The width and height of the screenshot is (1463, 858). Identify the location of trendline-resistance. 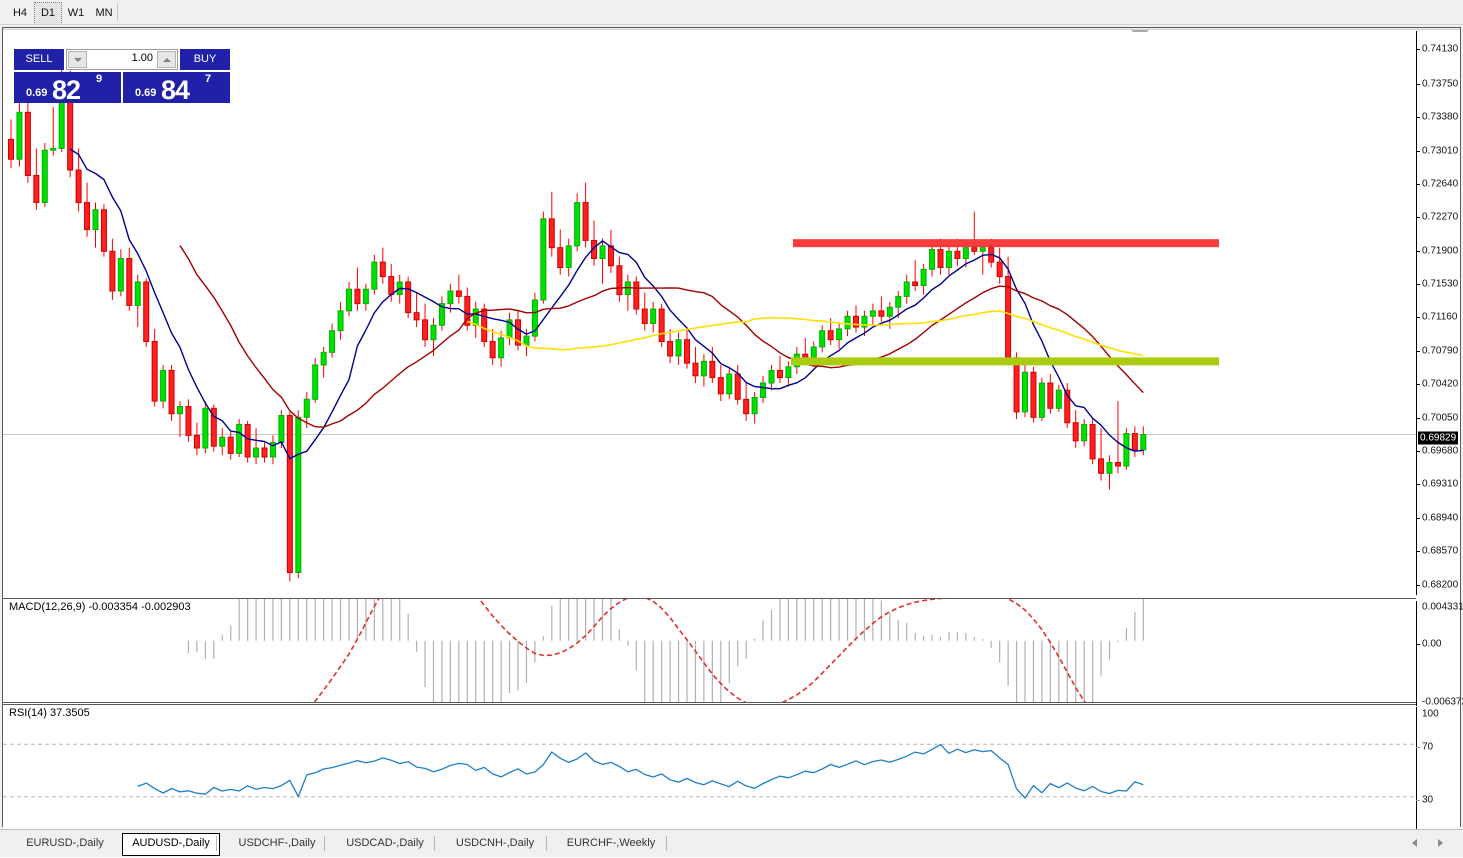
(1006, 243).